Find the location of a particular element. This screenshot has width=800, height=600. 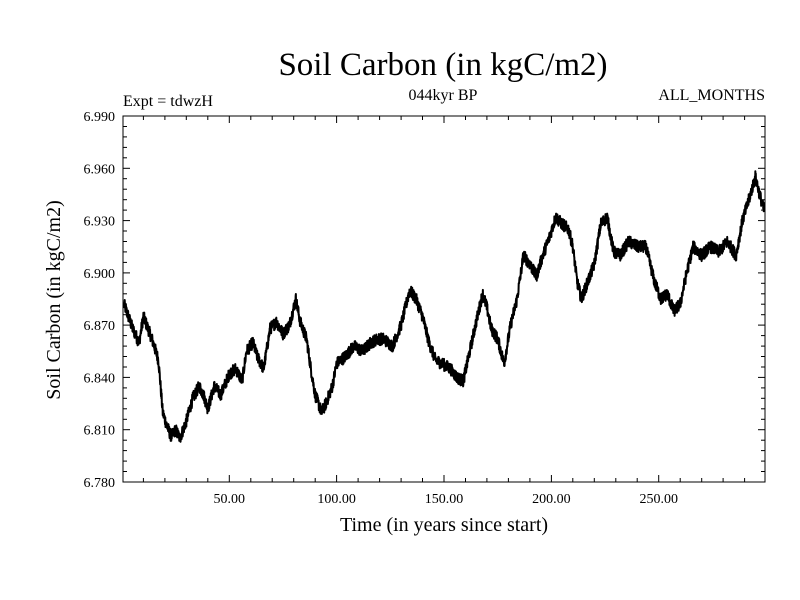

months-label: ALL_MONTHS is located at coordinates (711, 95).